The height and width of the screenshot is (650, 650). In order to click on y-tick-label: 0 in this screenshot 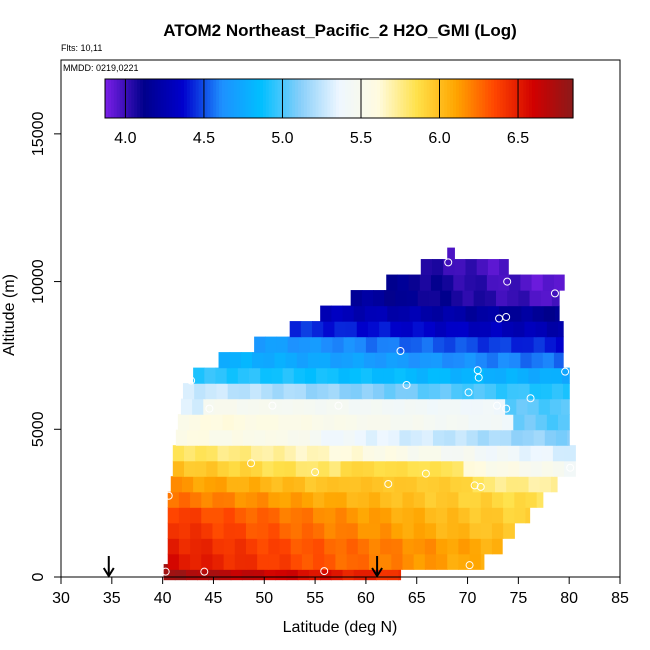, I will do `click(38, 576)`.